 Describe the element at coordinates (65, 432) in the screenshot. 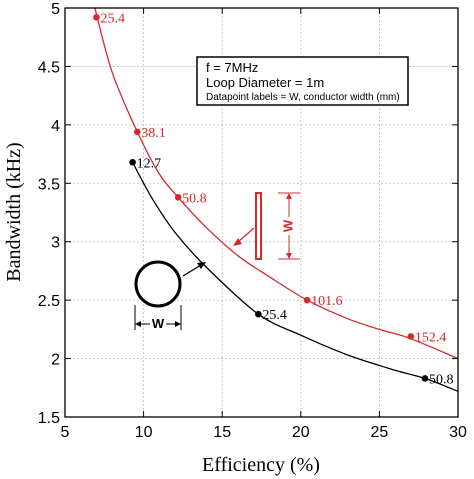

I see `x-tick-label: 5` at that location.